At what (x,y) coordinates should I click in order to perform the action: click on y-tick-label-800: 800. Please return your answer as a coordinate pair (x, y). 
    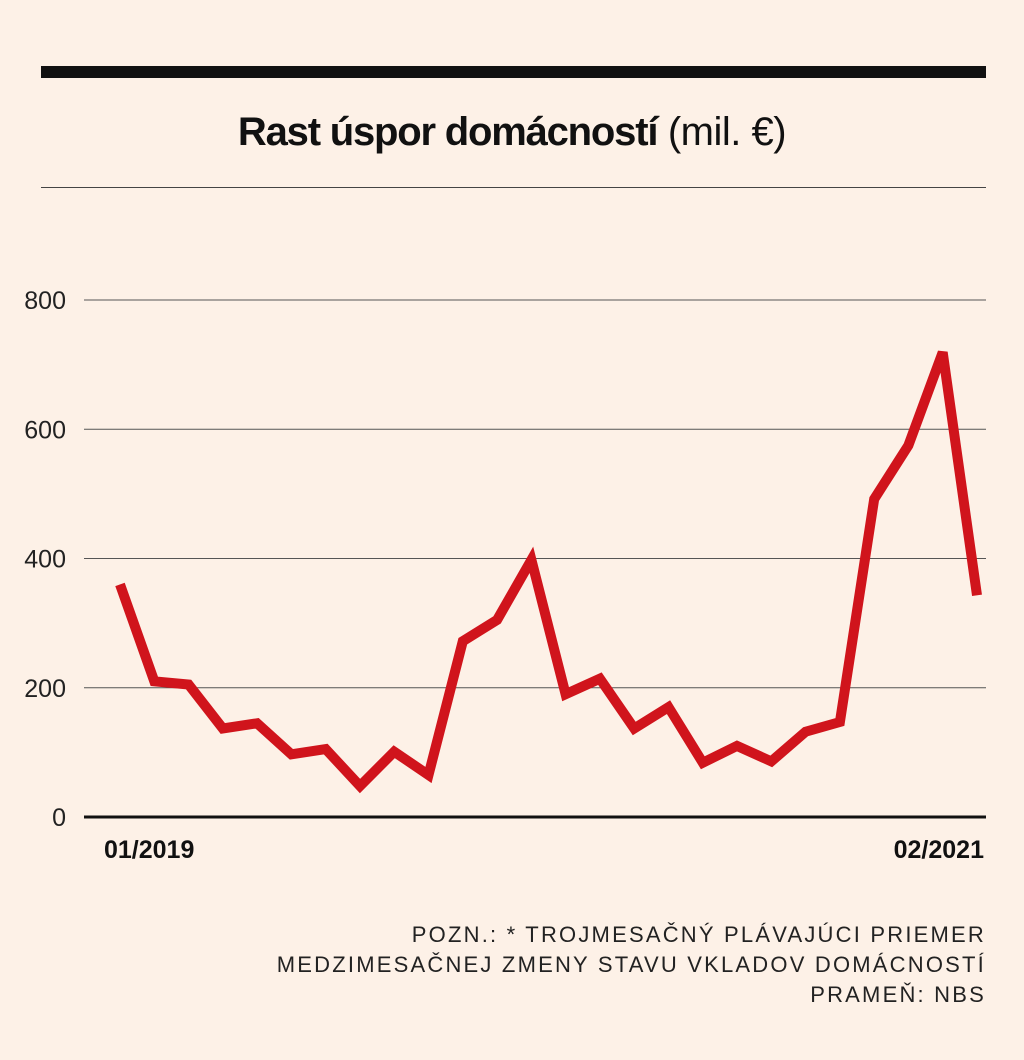
    Looking at the image, I should click on (45, 301).